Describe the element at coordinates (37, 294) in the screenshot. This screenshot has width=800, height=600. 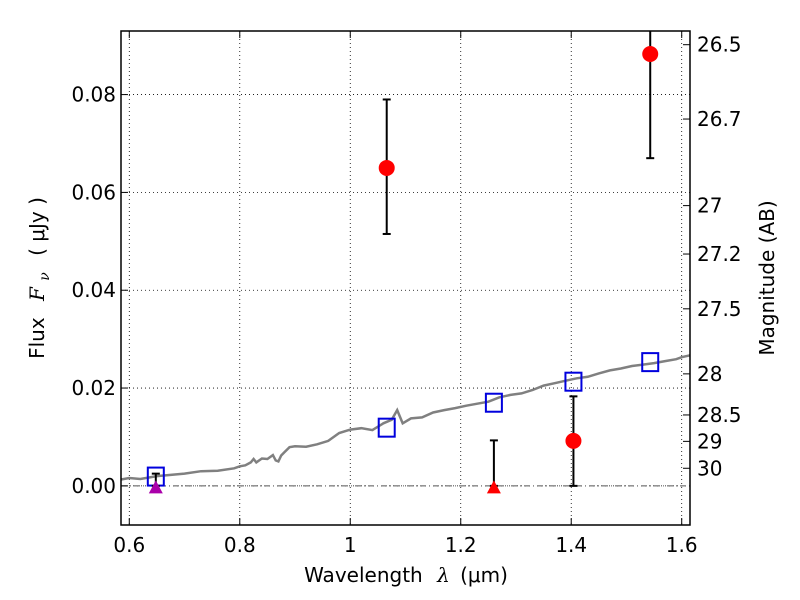
I see `y-axis-label-symbol: F` at that location.